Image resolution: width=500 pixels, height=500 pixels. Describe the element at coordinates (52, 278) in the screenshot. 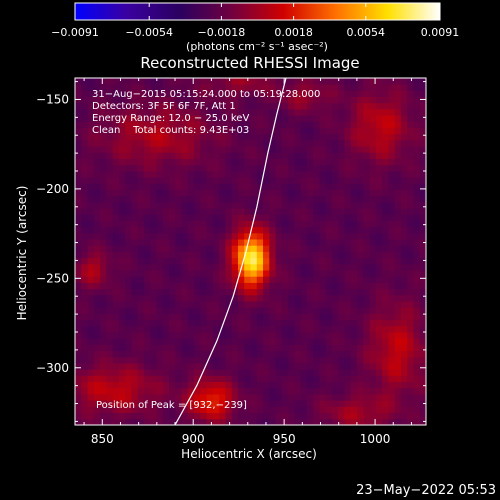

I see `y-tick-label: −250` at that location.